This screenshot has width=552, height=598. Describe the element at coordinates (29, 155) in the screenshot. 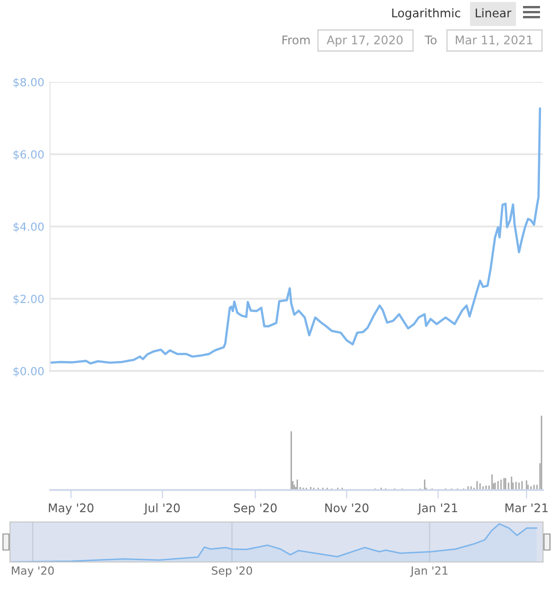

I see `y-tick-label: $6.00` at that location.